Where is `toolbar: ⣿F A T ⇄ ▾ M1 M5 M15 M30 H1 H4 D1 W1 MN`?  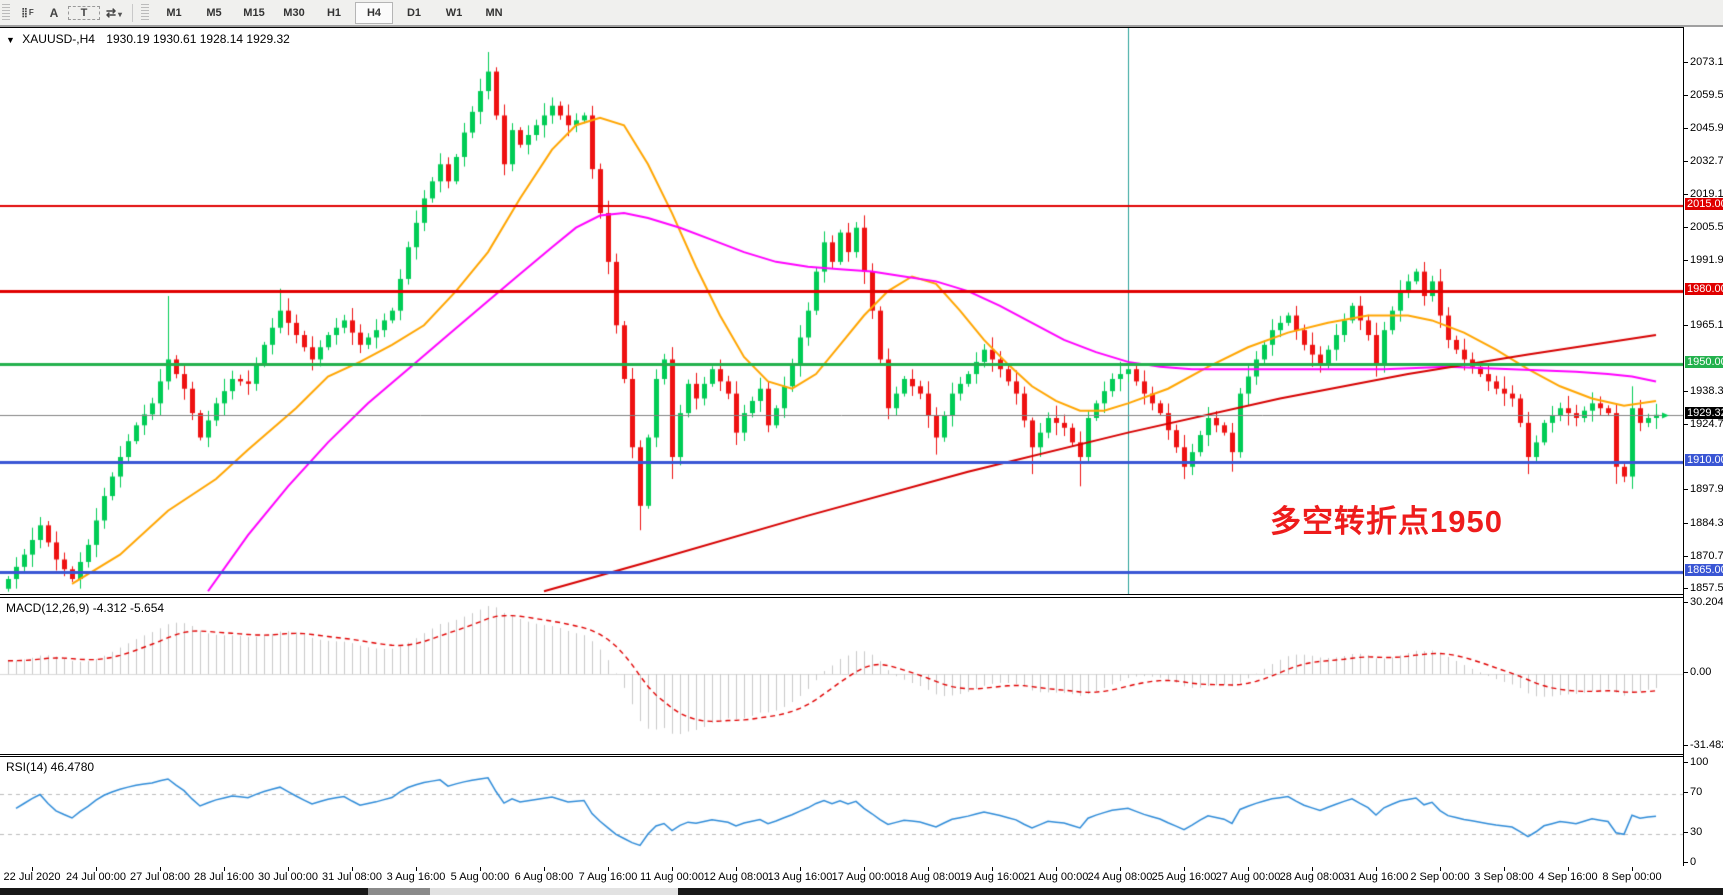 toolbar: ⣿F A T ⇄ ▾ M1 M5 M15 M30 H1 H4 D1 W1 MN is located at coordinates (861, 13).